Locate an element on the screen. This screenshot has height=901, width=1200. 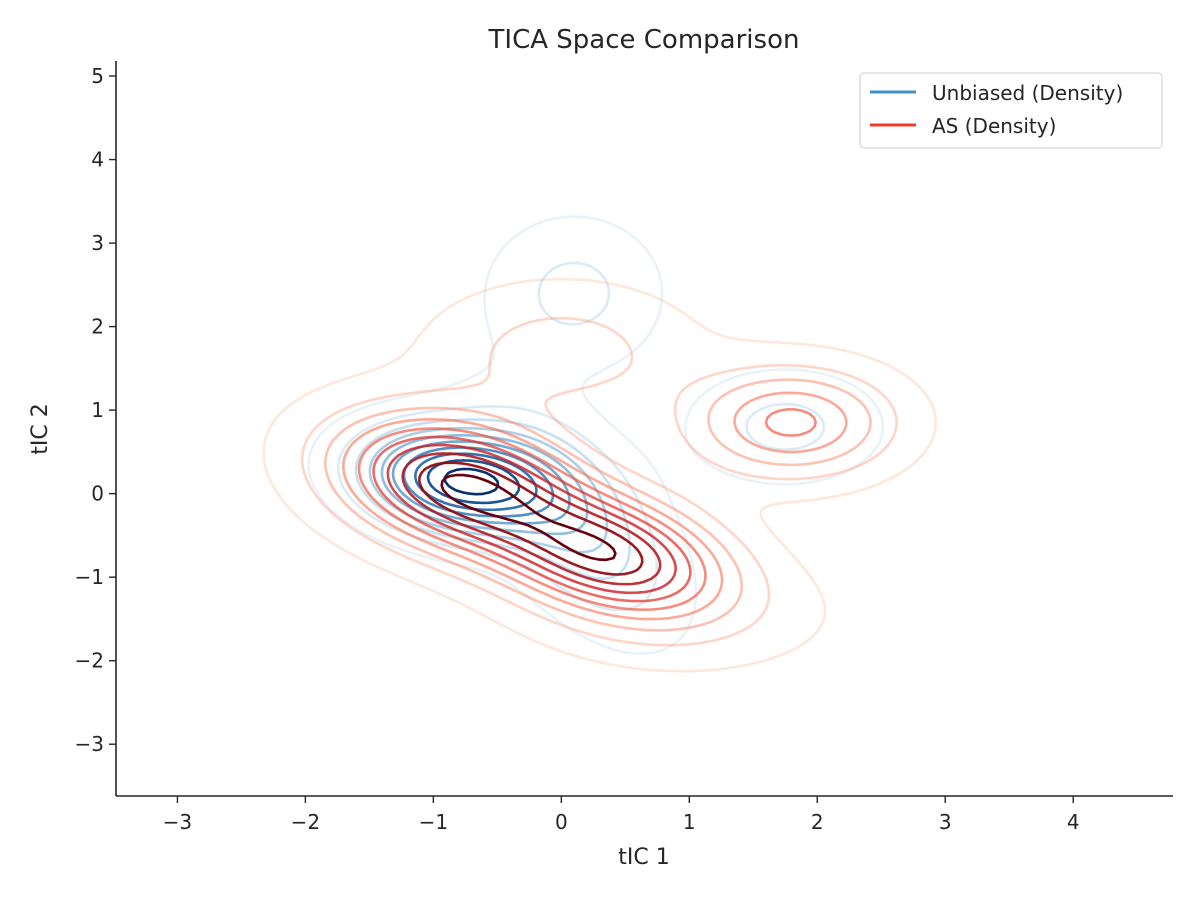
y-tick-label: 4 is located at coordinates (97, 160).